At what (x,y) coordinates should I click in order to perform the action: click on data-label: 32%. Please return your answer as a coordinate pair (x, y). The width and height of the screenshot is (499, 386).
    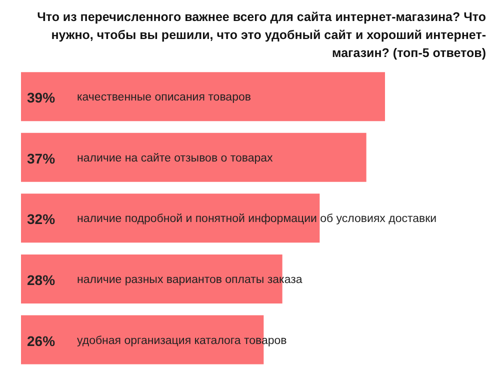
    Looking at the image, I should click on (41, 219).